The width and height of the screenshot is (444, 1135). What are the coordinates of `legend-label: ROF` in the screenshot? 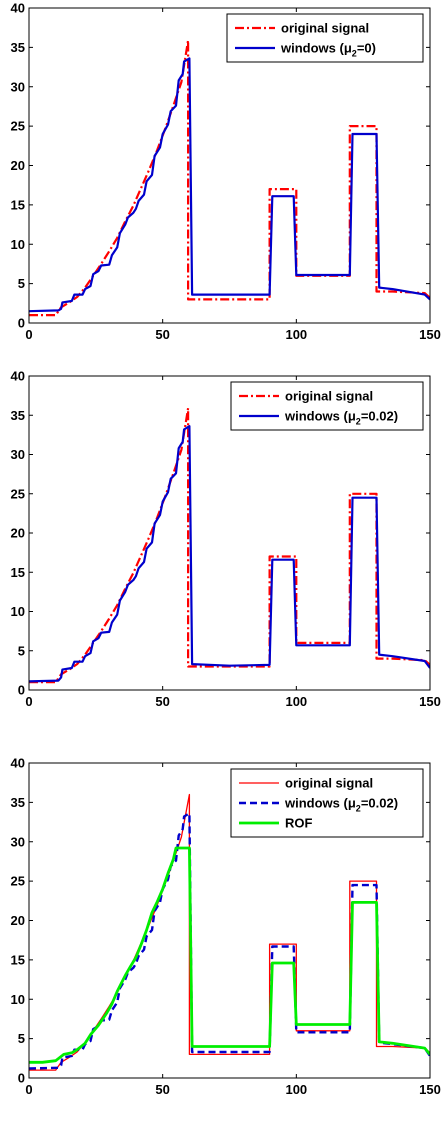 It's located at (299, 823).